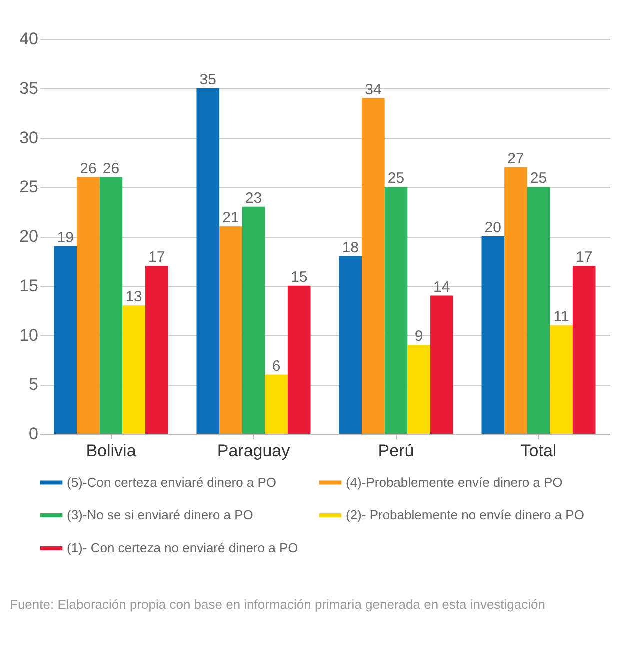  Describe the element at coordinates (111, 451) in the screenshot. I see `x-tick-label: Bolivia` at that location.